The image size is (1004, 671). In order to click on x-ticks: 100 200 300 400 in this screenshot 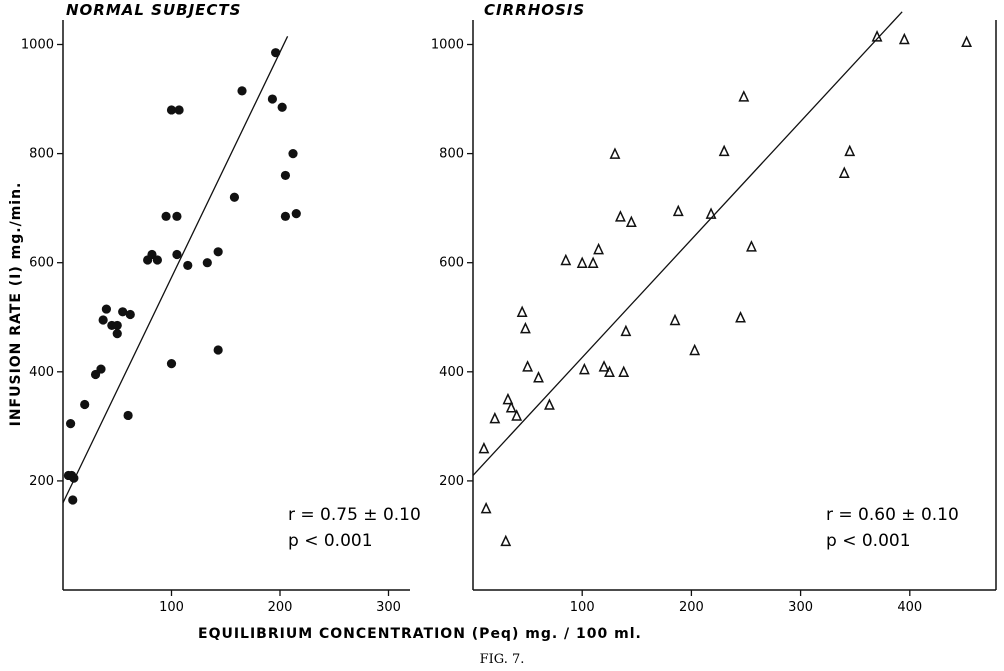, I will do `click(746, 602)`.